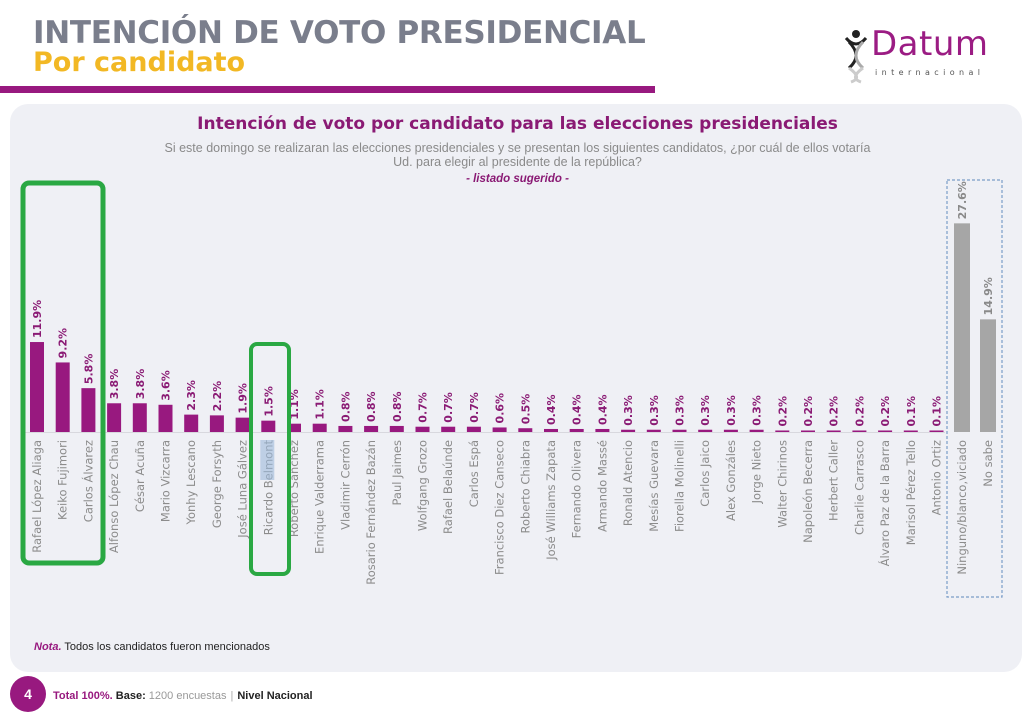  What do you see at coordinates (217, 484) in the screenshot?
I see `category-label: George Forsyth` at bounding box center [217, 484].